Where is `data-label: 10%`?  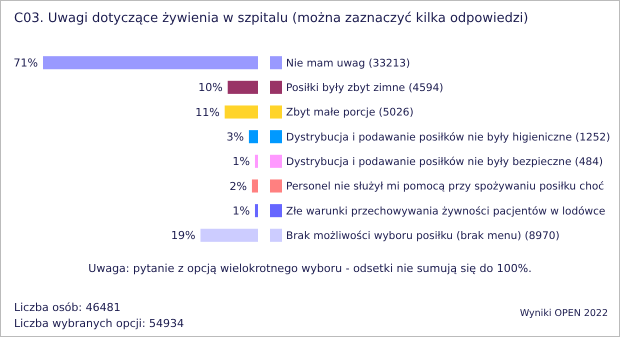 data-label: 10% is located at coordinates (210, 87).